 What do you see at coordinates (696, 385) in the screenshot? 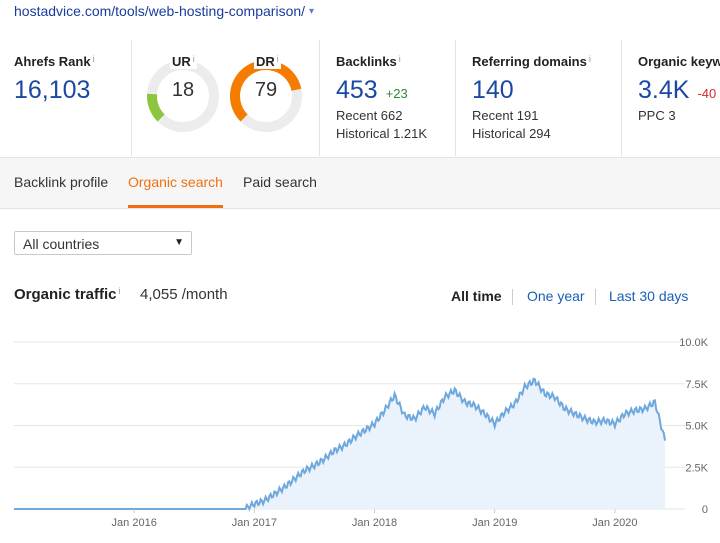
I see `y-tick-label: 7.5K` at bounding box center [696, 385].